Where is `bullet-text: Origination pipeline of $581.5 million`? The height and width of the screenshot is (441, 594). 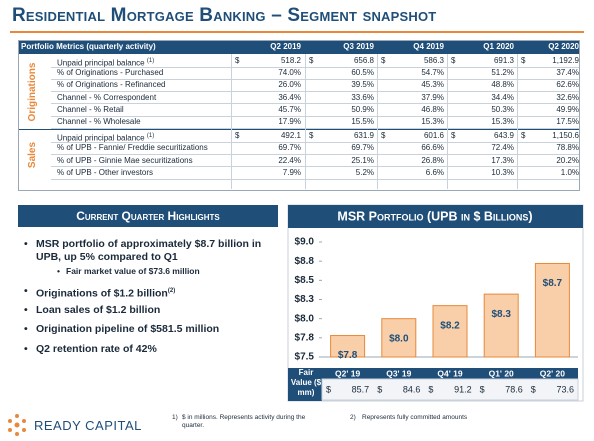
bullet-text: Origination pipeline of $581.5 million is located at coordinates (128, 329).